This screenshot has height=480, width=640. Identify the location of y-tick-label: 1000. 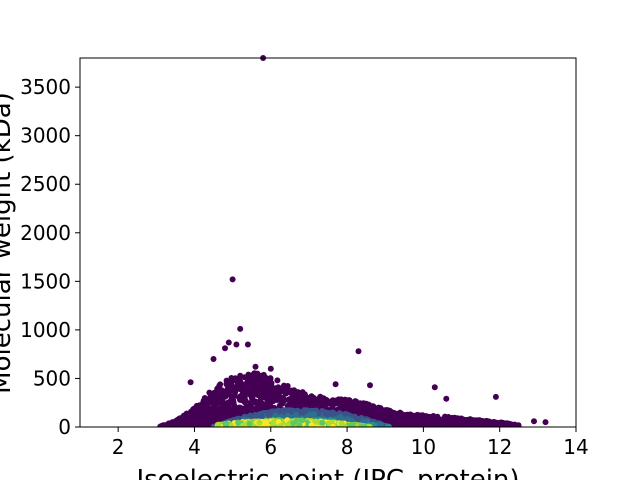
(45, 330).